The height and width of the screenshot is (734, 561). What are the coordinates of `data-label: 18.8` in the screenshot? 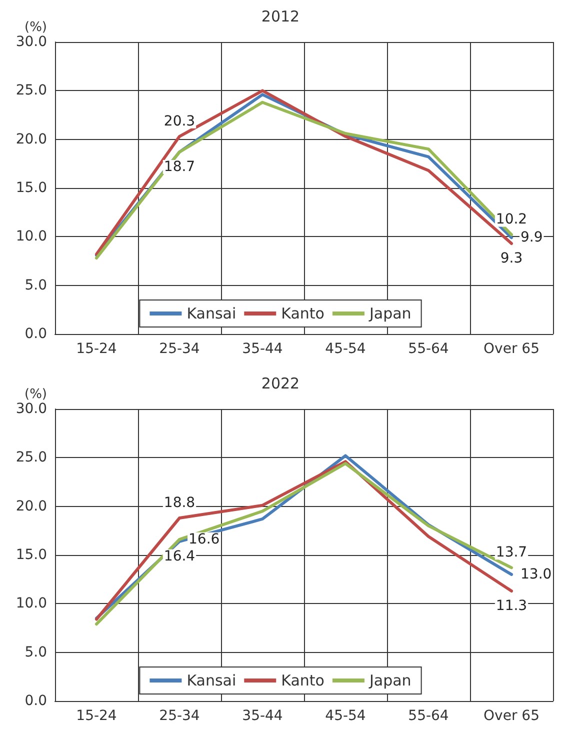 It's located at (180, 503).